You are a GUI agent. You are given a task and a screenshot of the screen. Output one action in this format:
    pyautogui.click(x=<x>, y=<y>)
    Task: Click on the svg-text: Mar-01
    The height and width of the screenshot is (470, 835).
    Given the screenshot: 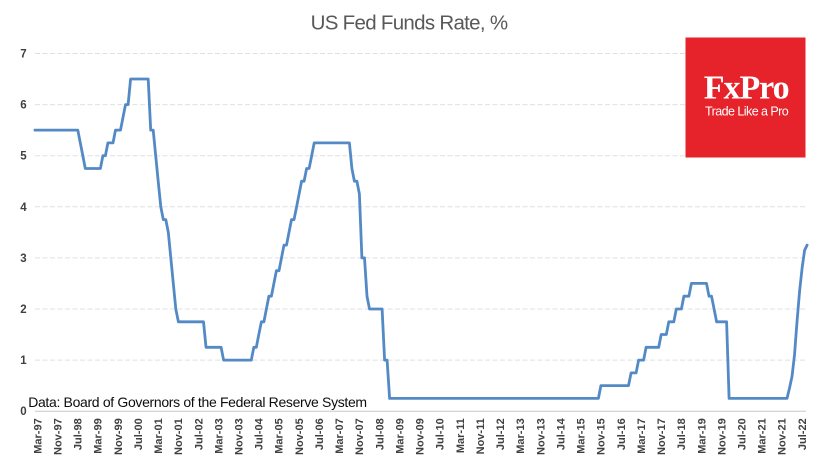 What is the action you would take?
    pyautogui.click(x=159, y=435)
    